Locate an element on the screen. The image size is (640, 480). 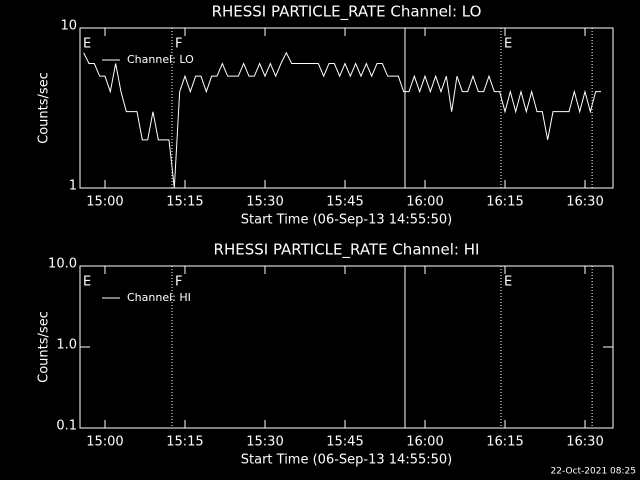
y-tick-label: 10.0 is located at coordinates (62, 264).